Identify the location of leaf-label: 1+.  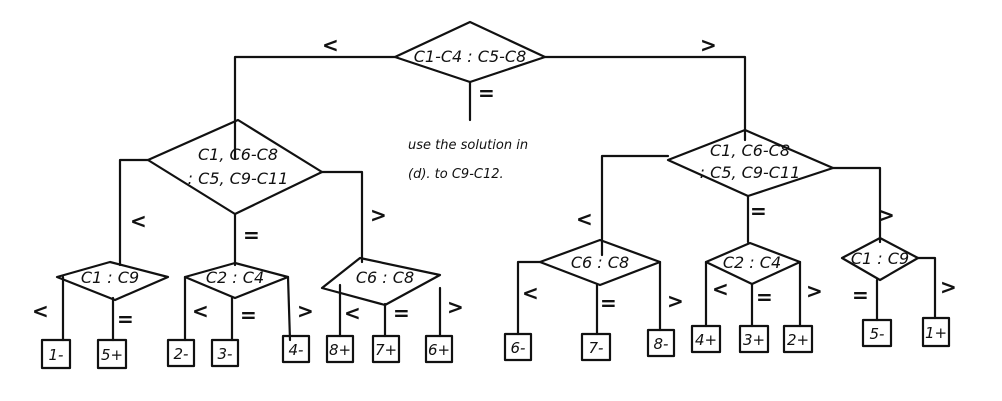
(936, 333).